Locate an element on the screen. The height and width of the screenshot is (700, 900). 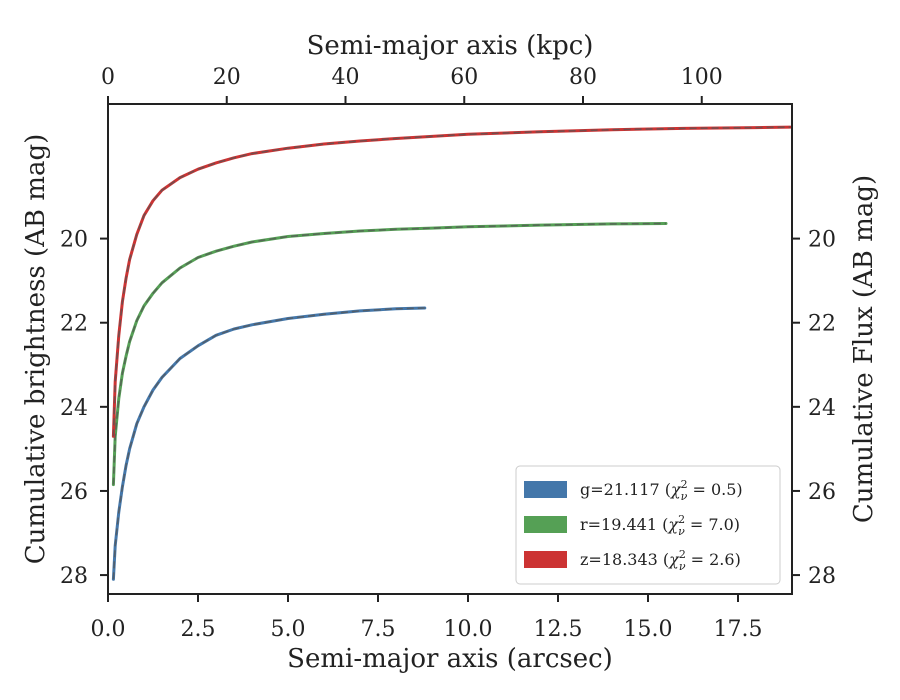
y2-tick-label: 24 is located at coordinates (822, 408).